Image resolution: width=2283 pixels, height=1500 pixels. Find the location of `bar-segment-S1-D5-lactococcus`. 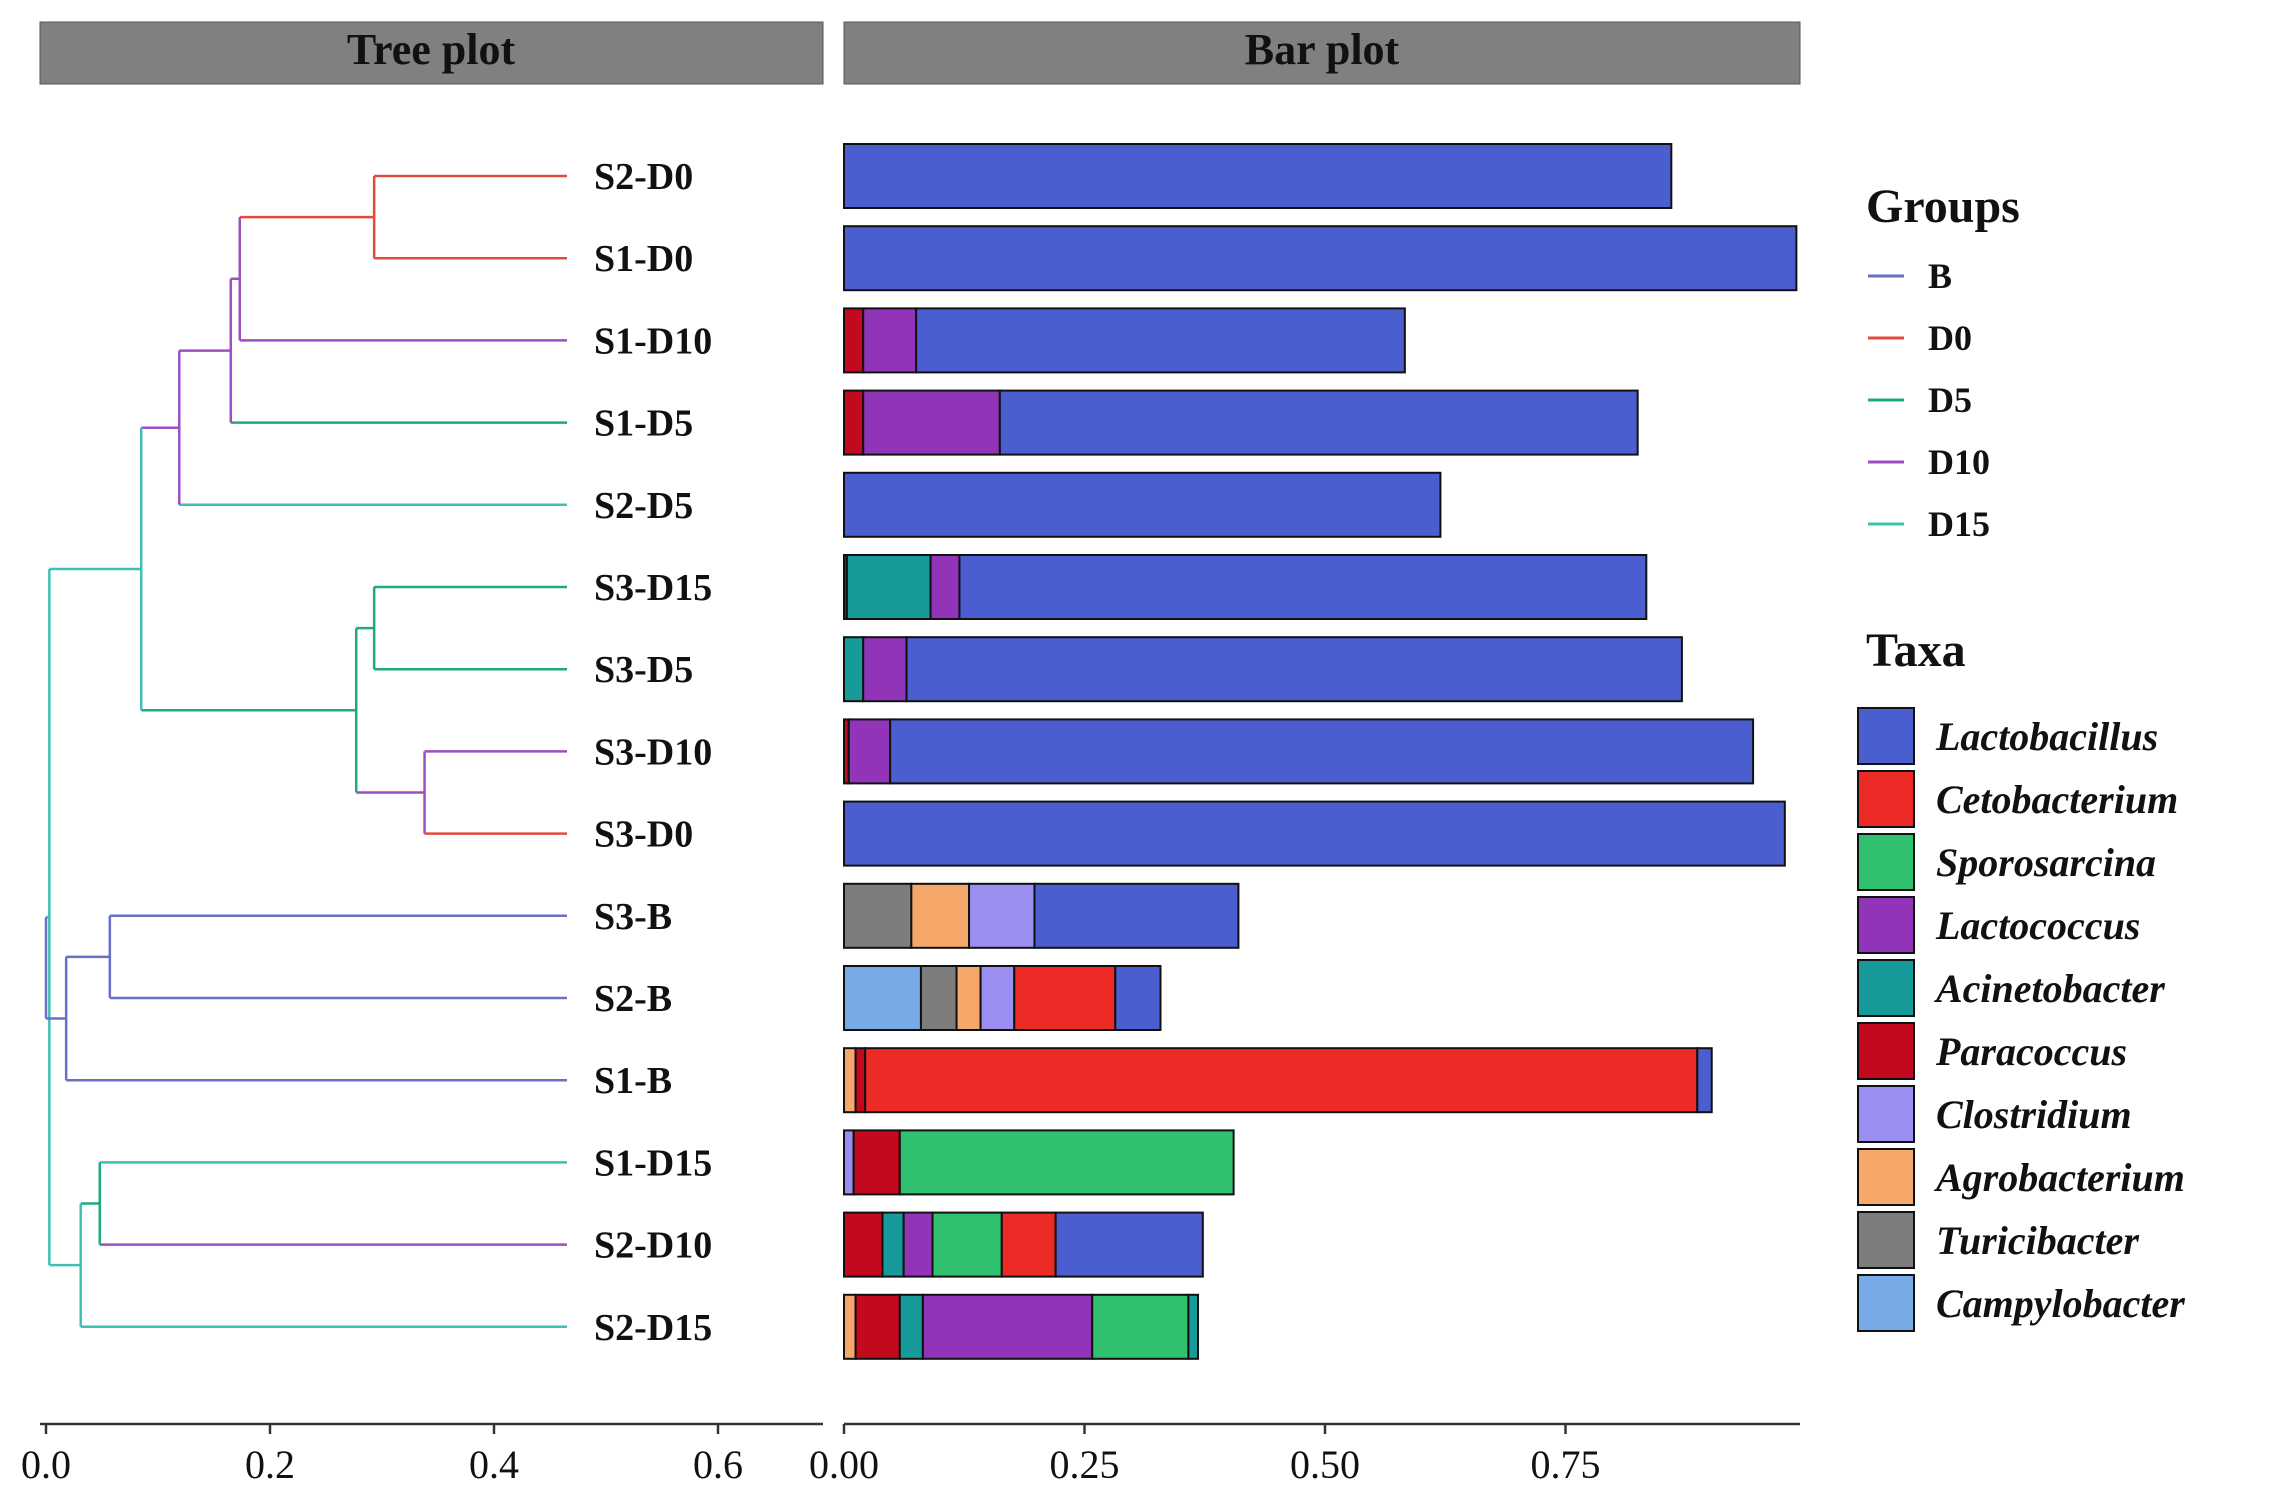

bar-segment-S1-D5-lactococcus is located at coordinates (931, 422).